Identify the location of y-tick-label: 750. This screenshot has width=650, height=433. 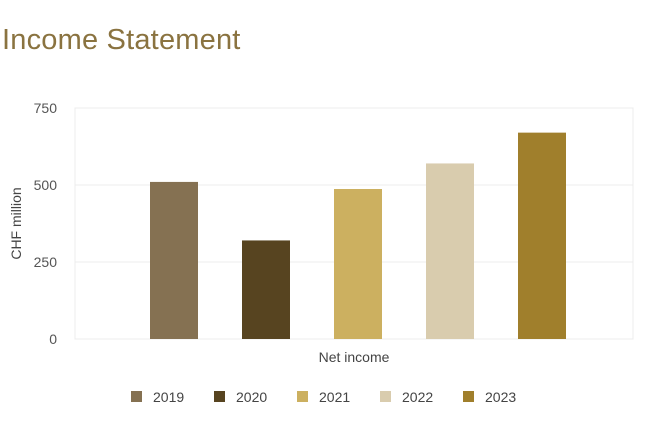
(46, 108).